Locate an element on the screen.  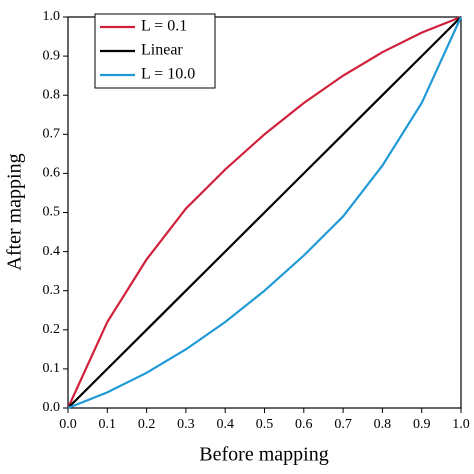
y-tick-label: 0.8 is located at coordinates (52, 94).